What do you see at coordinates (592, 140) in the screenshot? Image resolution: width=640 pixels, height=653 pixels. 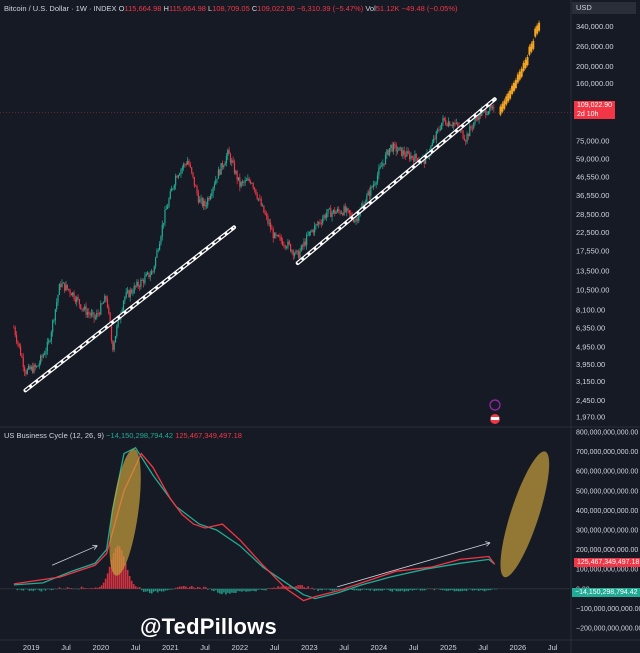 I see `price-tick-label: 75,000.00` at bounding box center [592, 140].